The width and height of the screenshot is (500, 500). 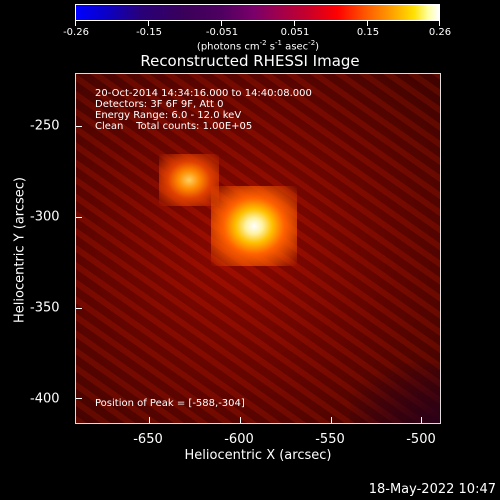 What do you see at coordinates (395, 393) in the screenshot?
I see `dark-corner` at bounding box center [395, 393].